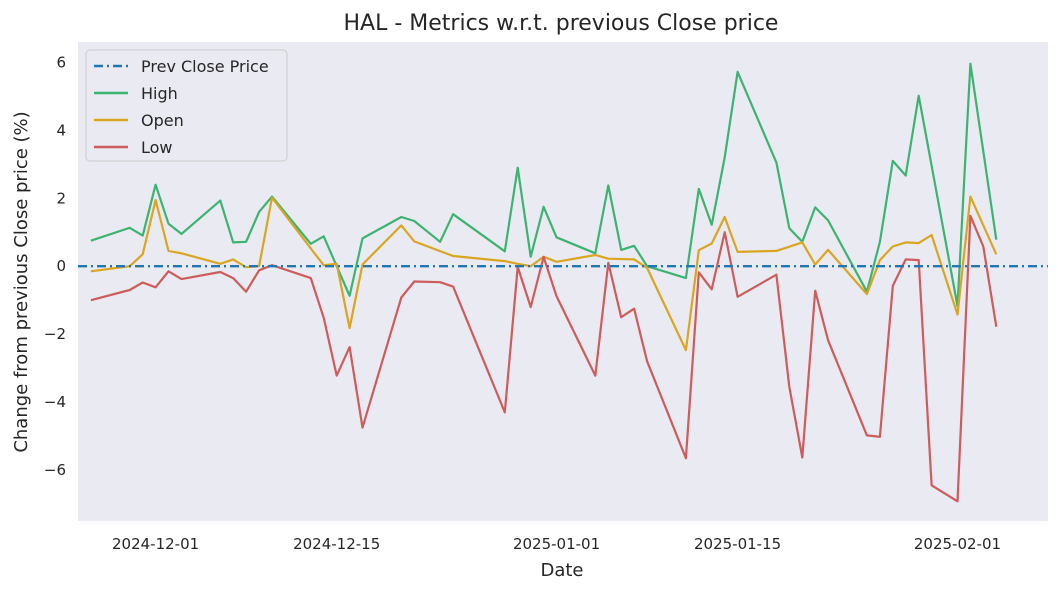 The height and width of the screenshot is (592, 1058). I want to click on legend-label: Prev Close Price, so click(205, 66).